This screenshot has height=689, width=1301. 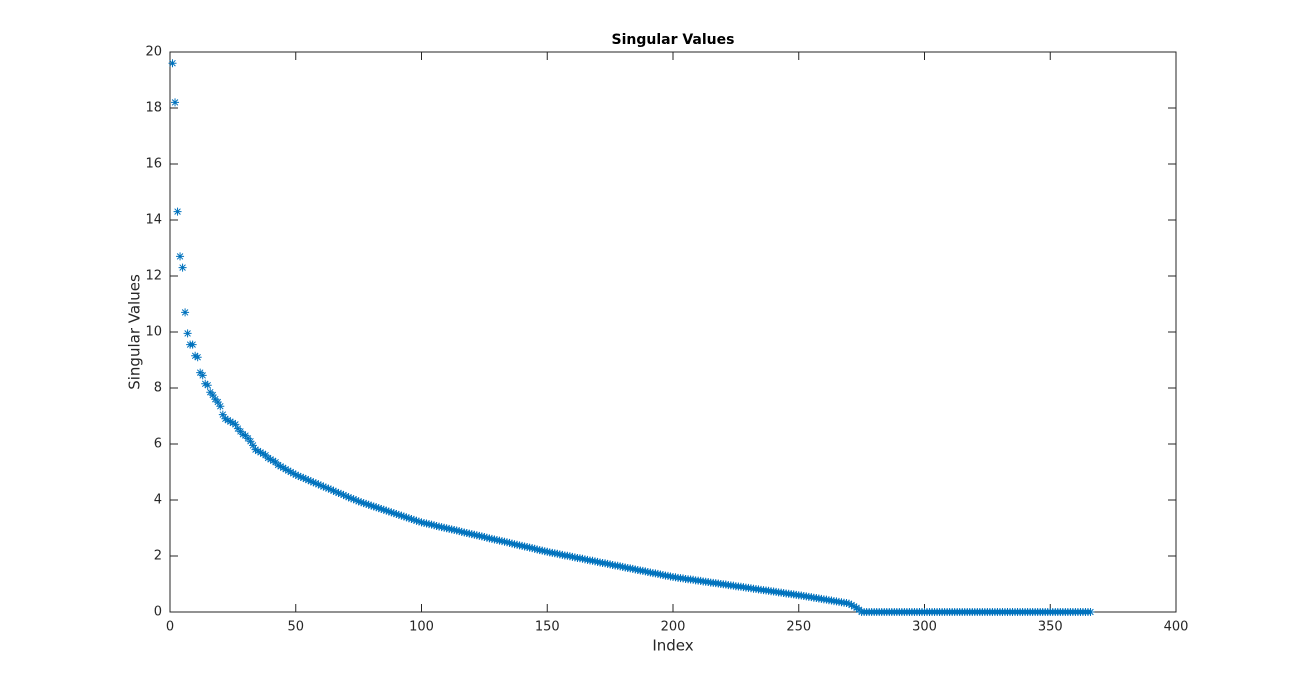 What do you see at coordinates (798, 627) in the screenshot?
I see `x-tick-label: 250` at bounding box center [798, 627].